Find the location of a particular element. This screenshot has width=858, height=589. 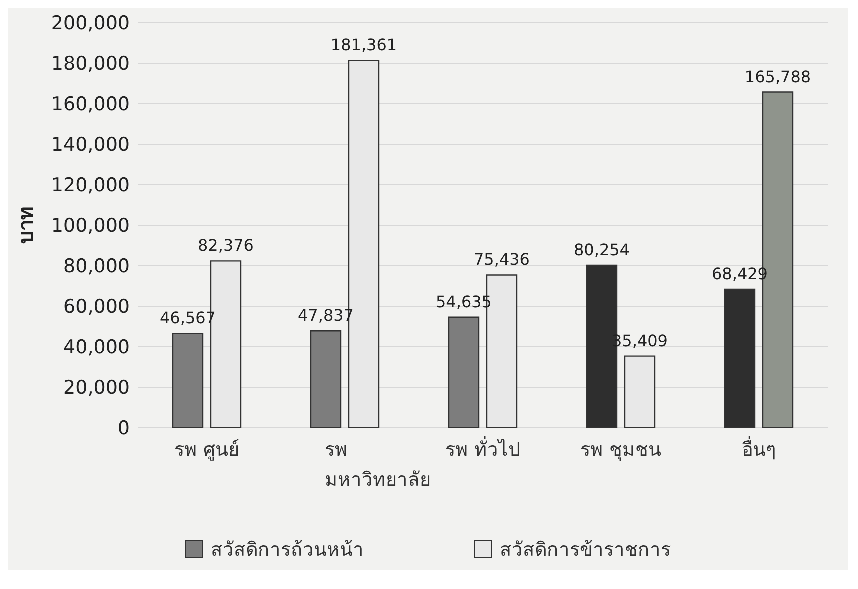

y-tick-label: 140,000 is located at coordinates (90, 145).